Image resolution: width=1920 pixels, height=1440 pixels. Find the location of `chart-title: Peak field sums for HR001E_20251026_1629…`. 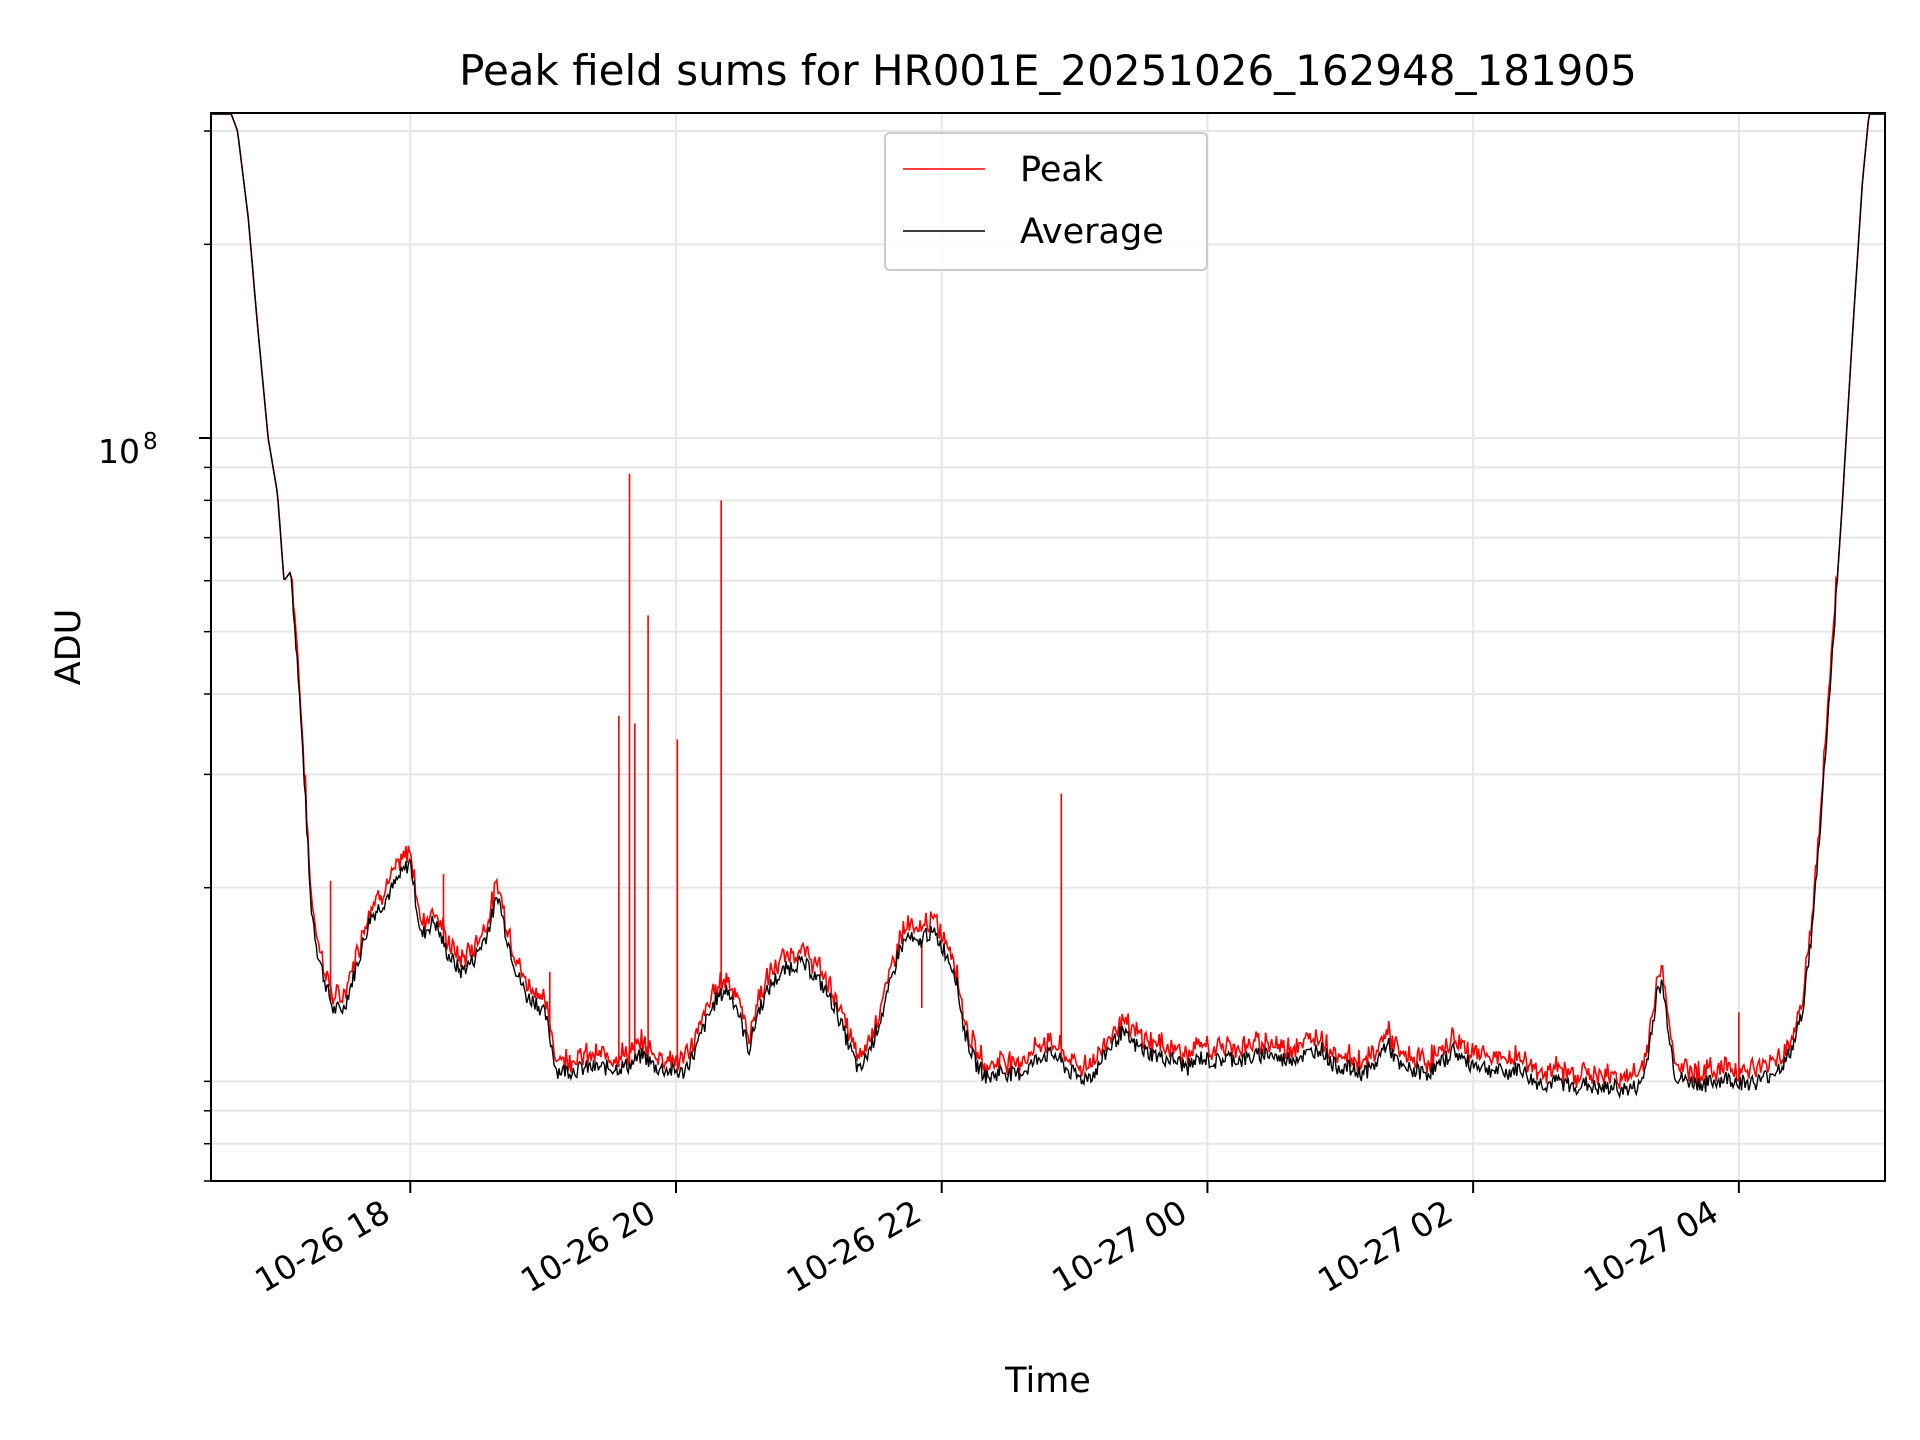

chart-title: Peak field sums for HR001E_20251026_1629… is located at coordinates (1048, 70).